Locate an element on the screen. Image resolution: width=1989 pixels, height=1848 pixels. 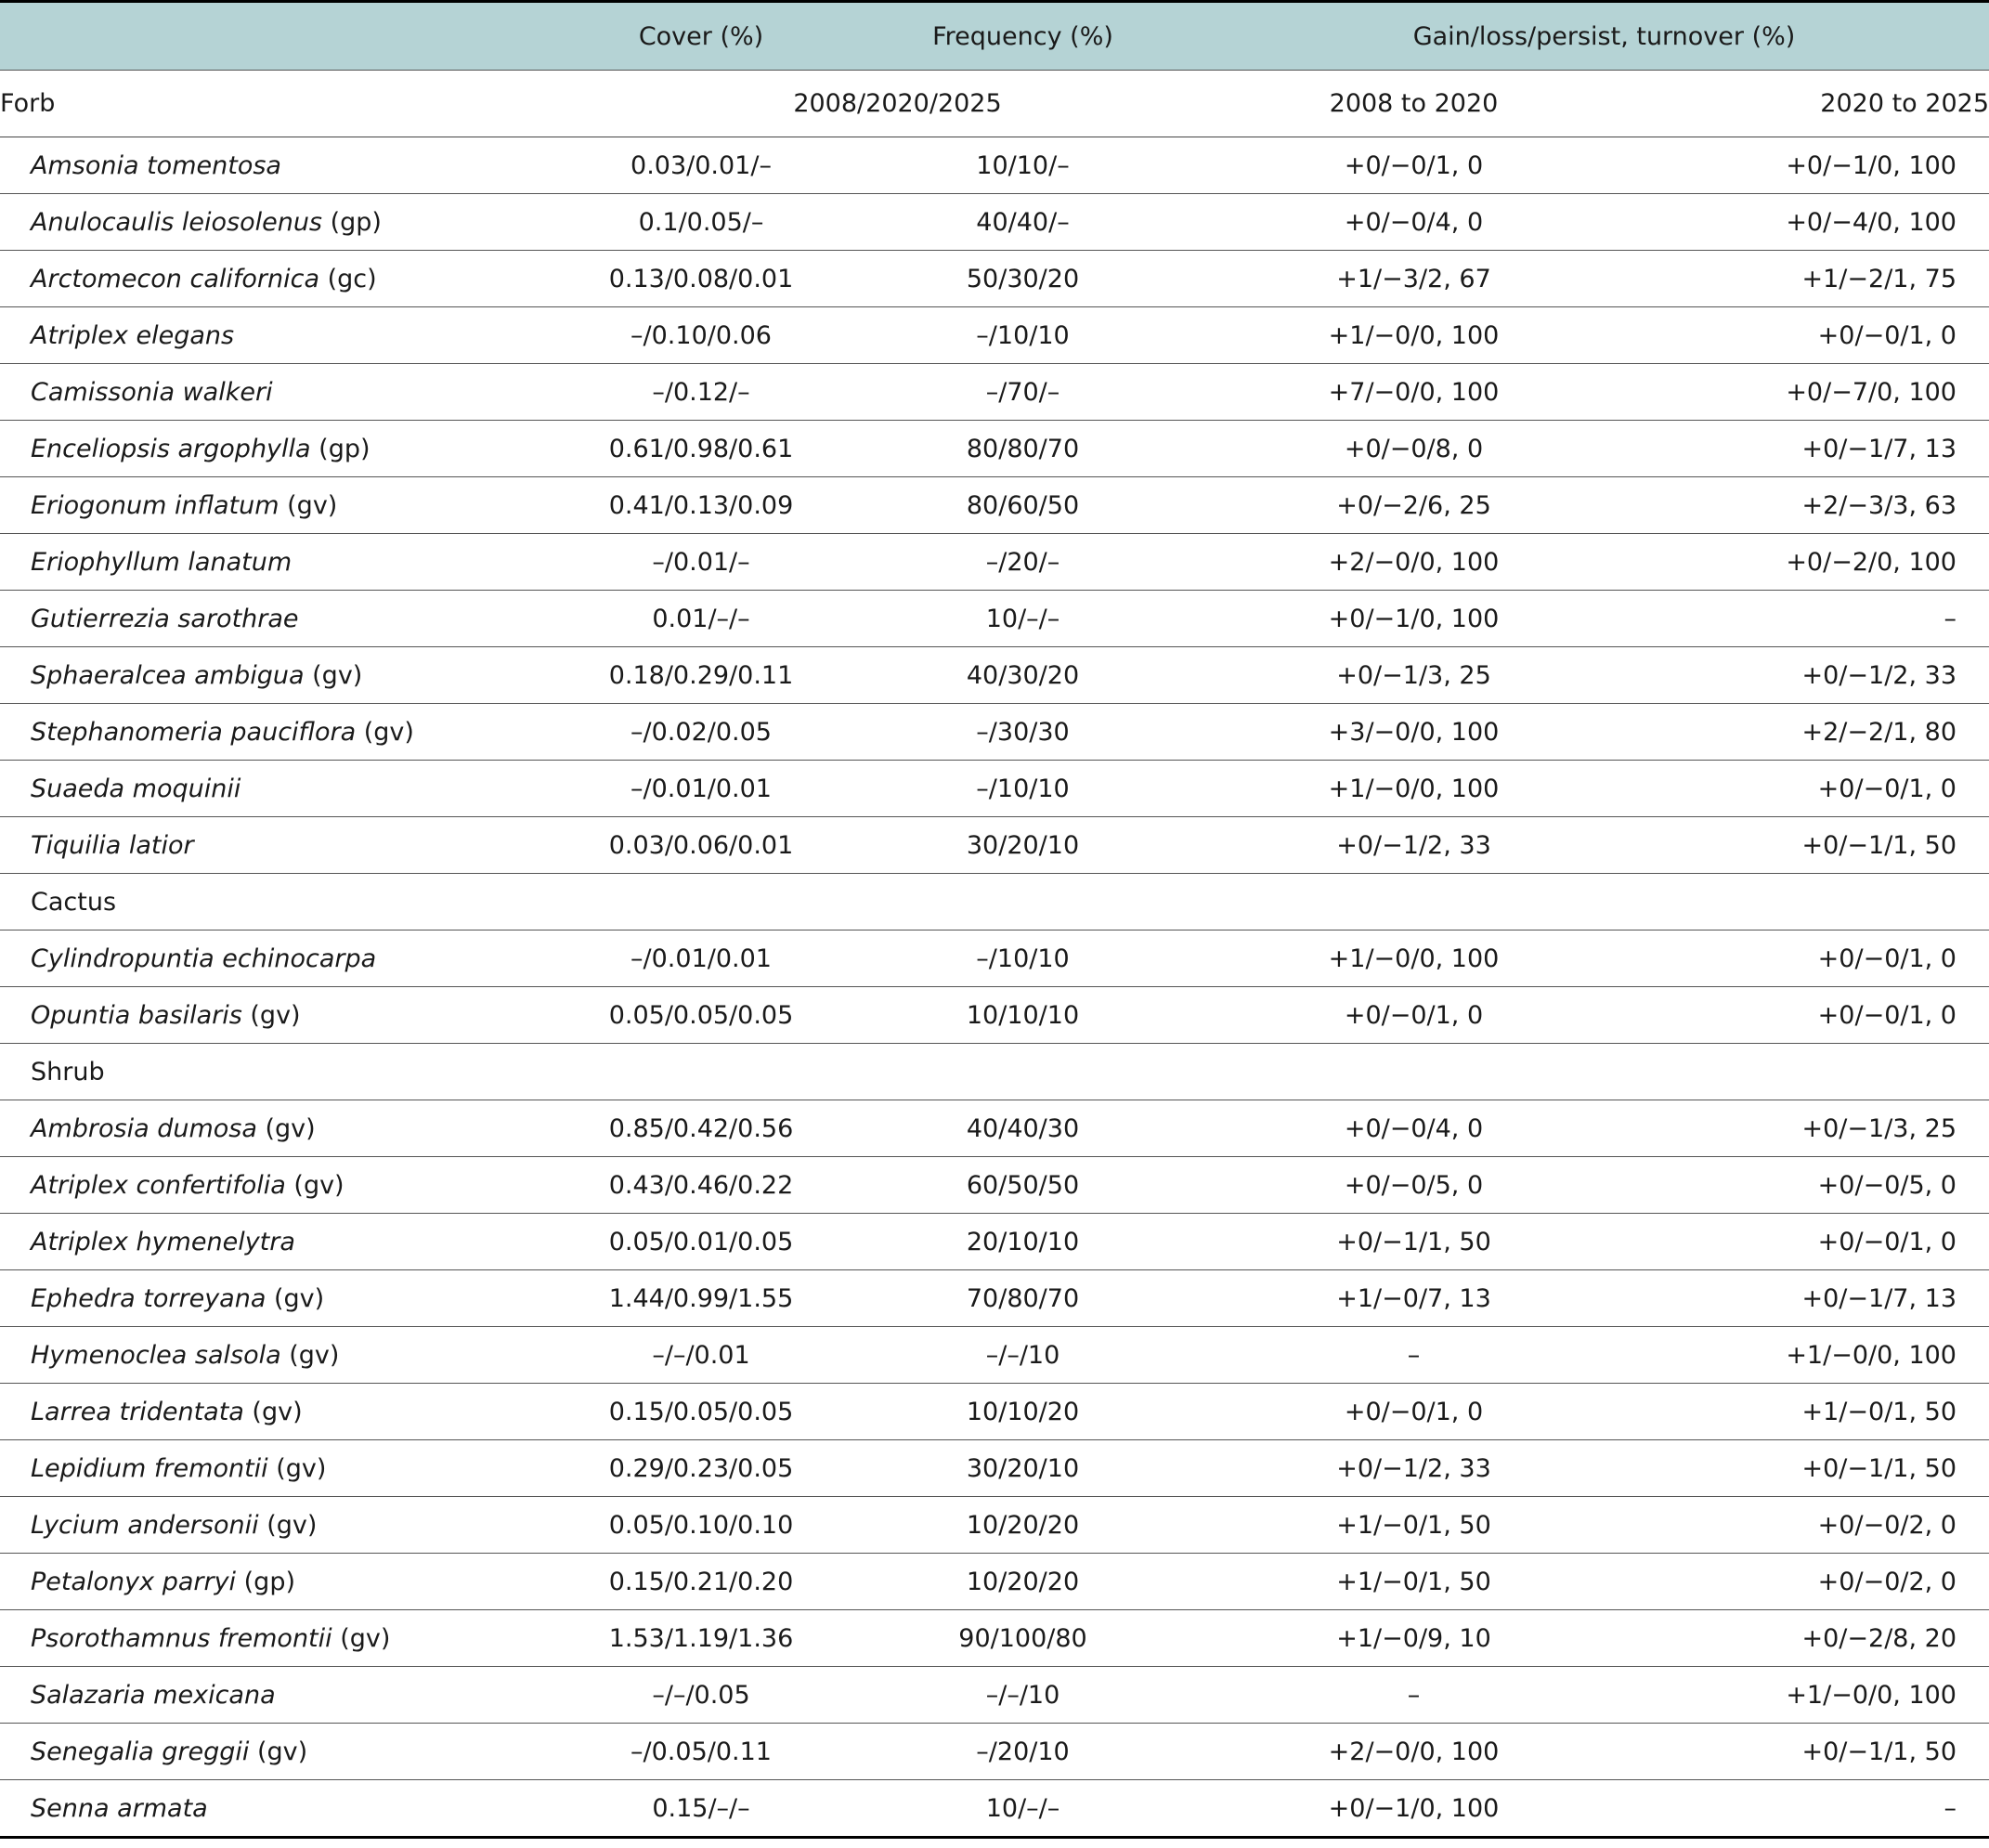
gain-2020-2025-cell: +0/−0/2, 0 is located at coordinates (1798, 1582).